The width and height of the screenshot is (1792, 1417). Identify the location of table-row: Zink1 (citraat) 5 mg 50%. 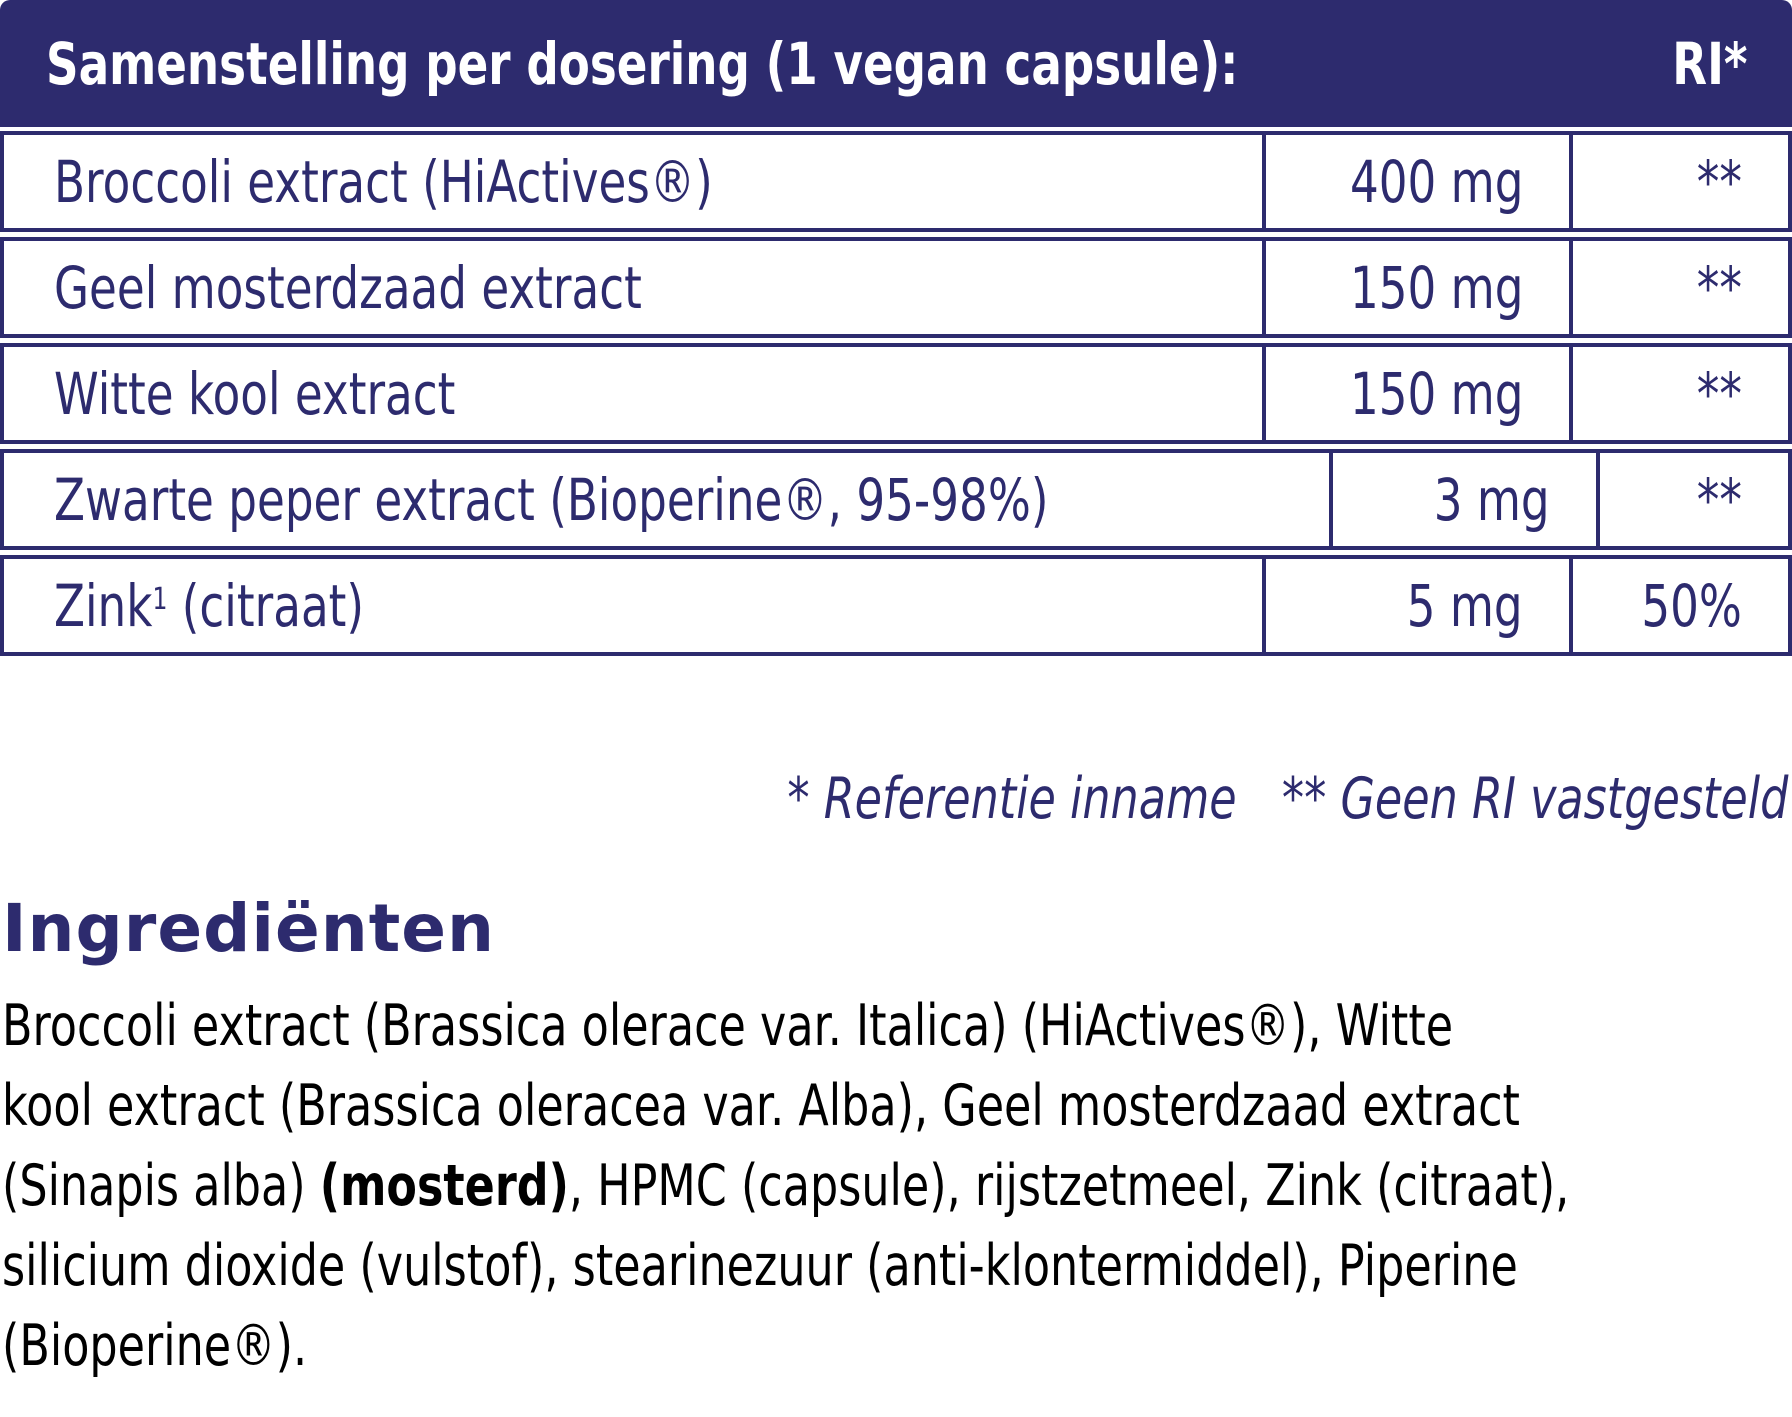
(896, 605).